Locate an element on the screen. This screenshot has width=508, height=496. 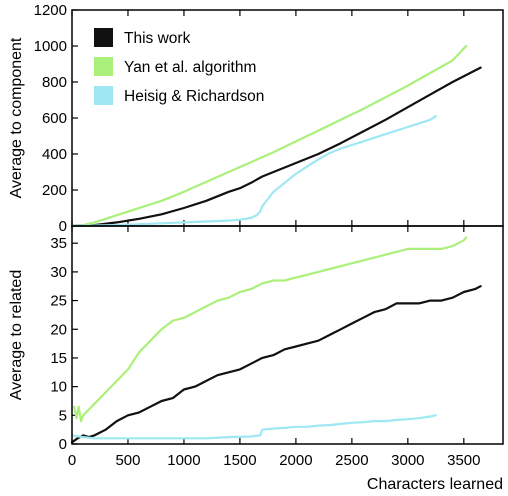
xtick-label: 0 is located at coordinates (72, 460).